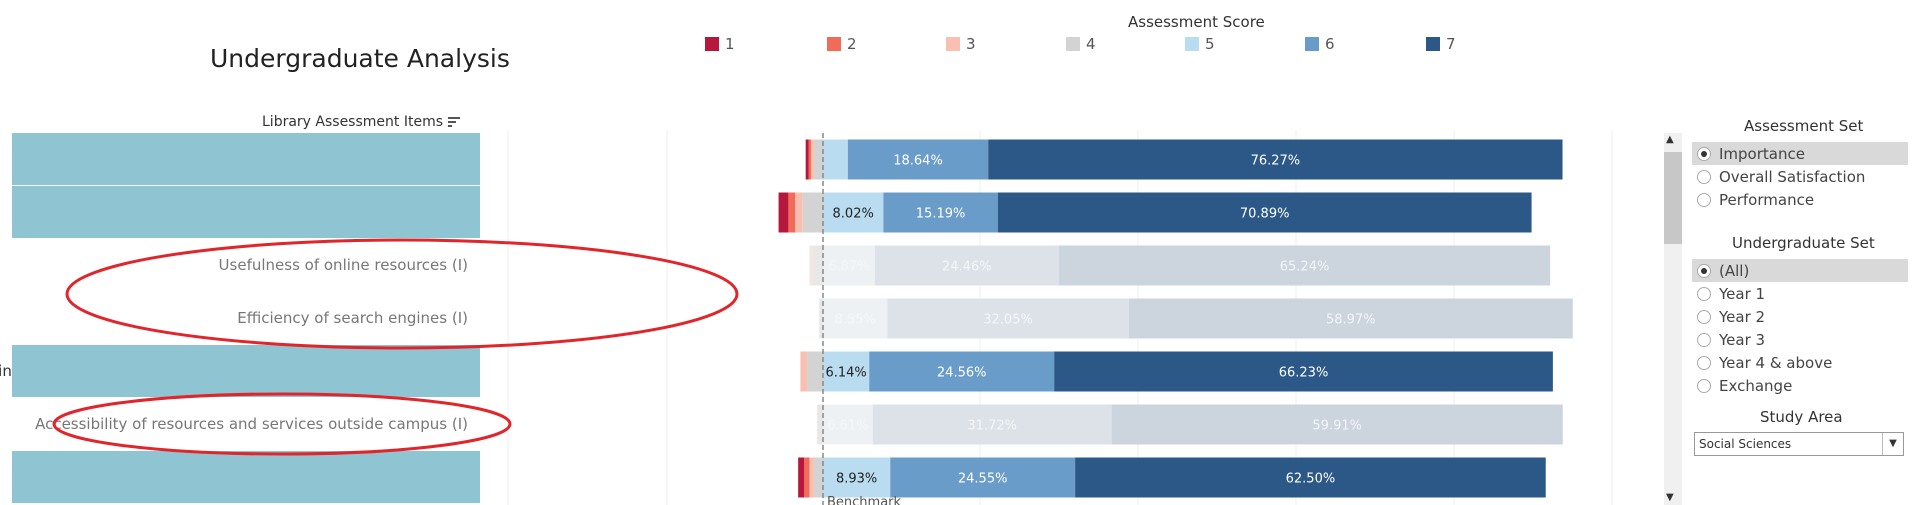 The image size is (1920, 505). What do you see at coordinates (1670, 139) in the screenshot?
I see `scroll-up-icon: ▲` at bounding box center [1670, 139].